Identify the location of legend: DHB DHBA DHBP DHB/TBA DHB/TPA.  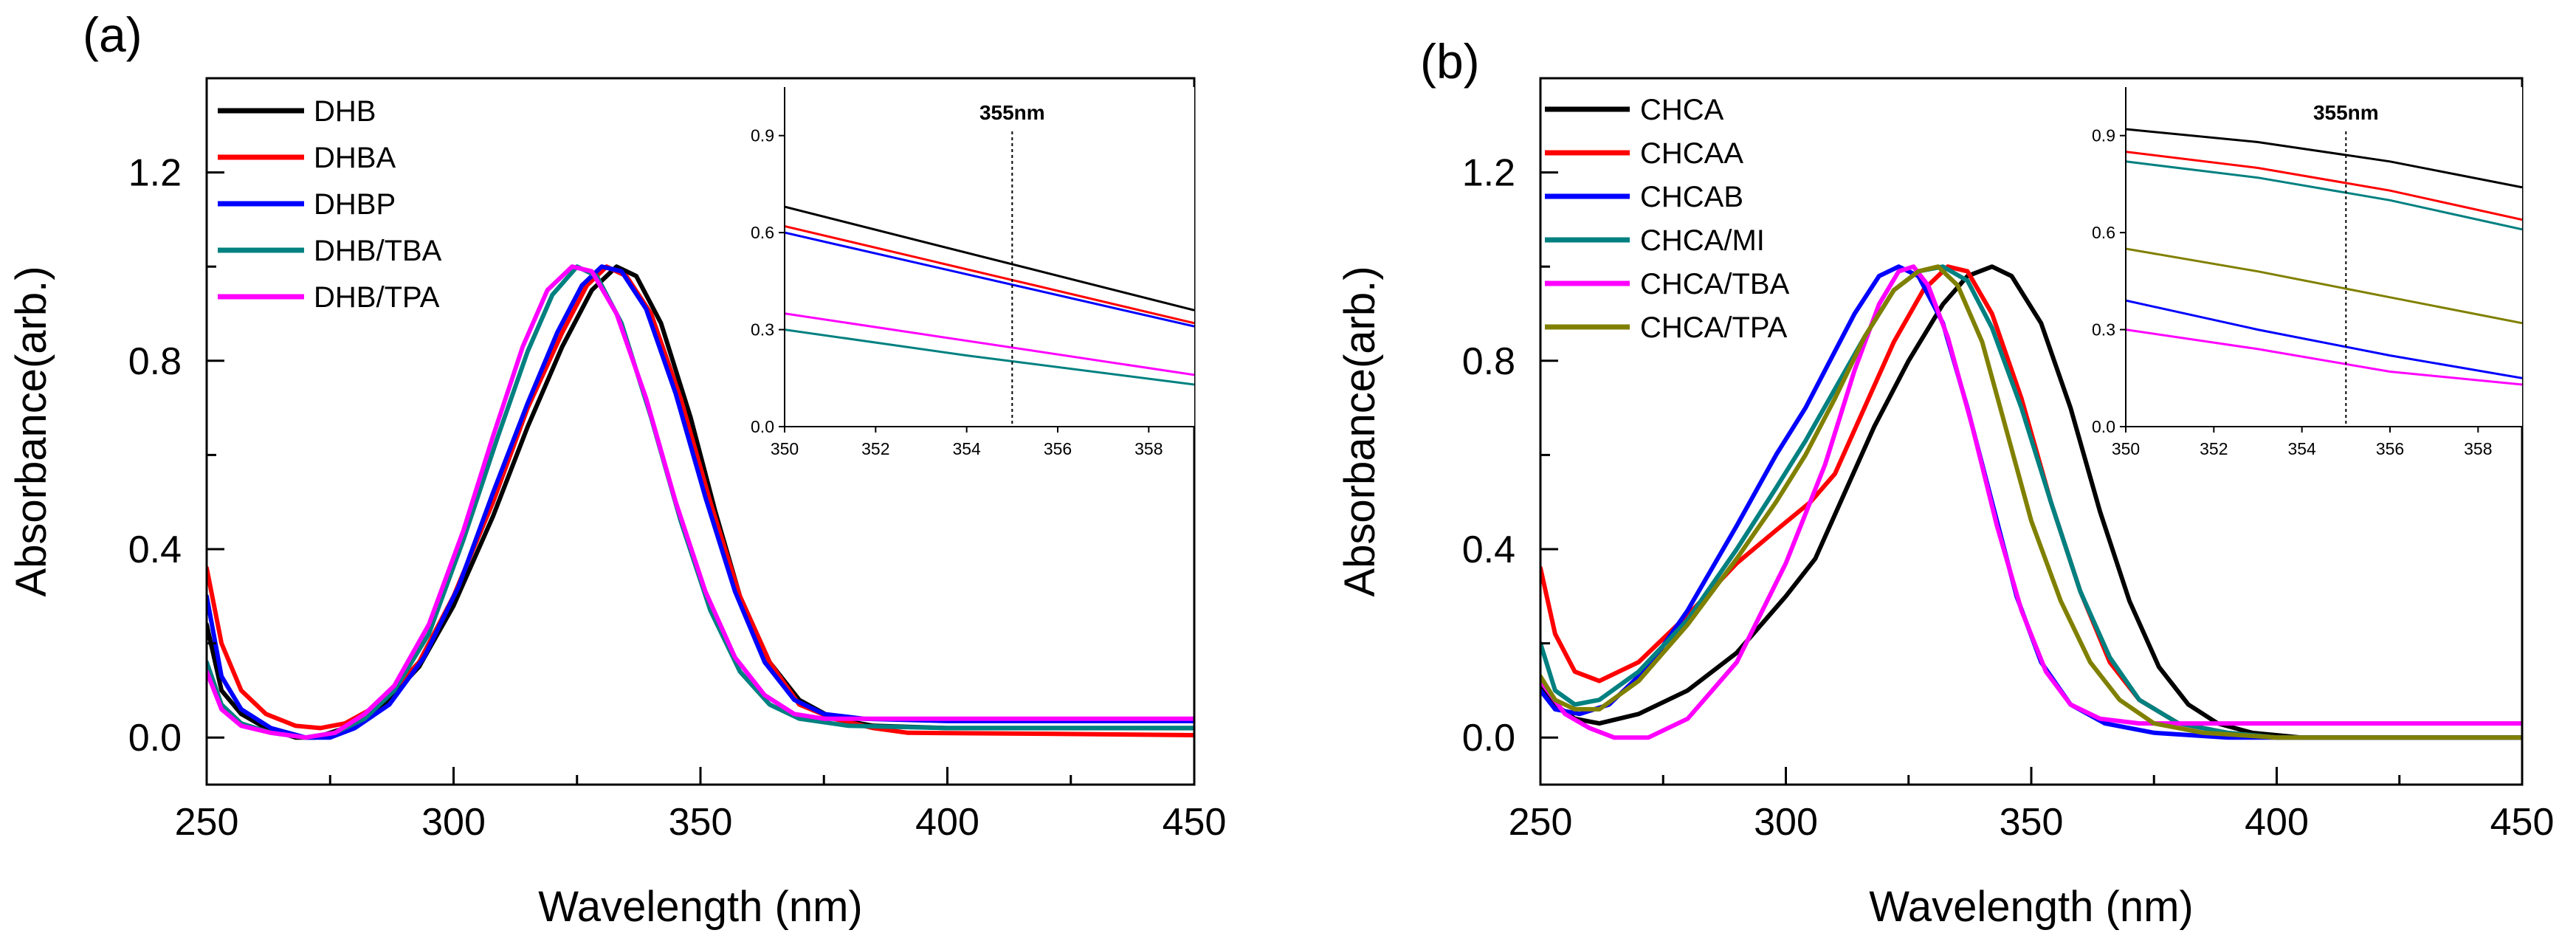
(330, 204).